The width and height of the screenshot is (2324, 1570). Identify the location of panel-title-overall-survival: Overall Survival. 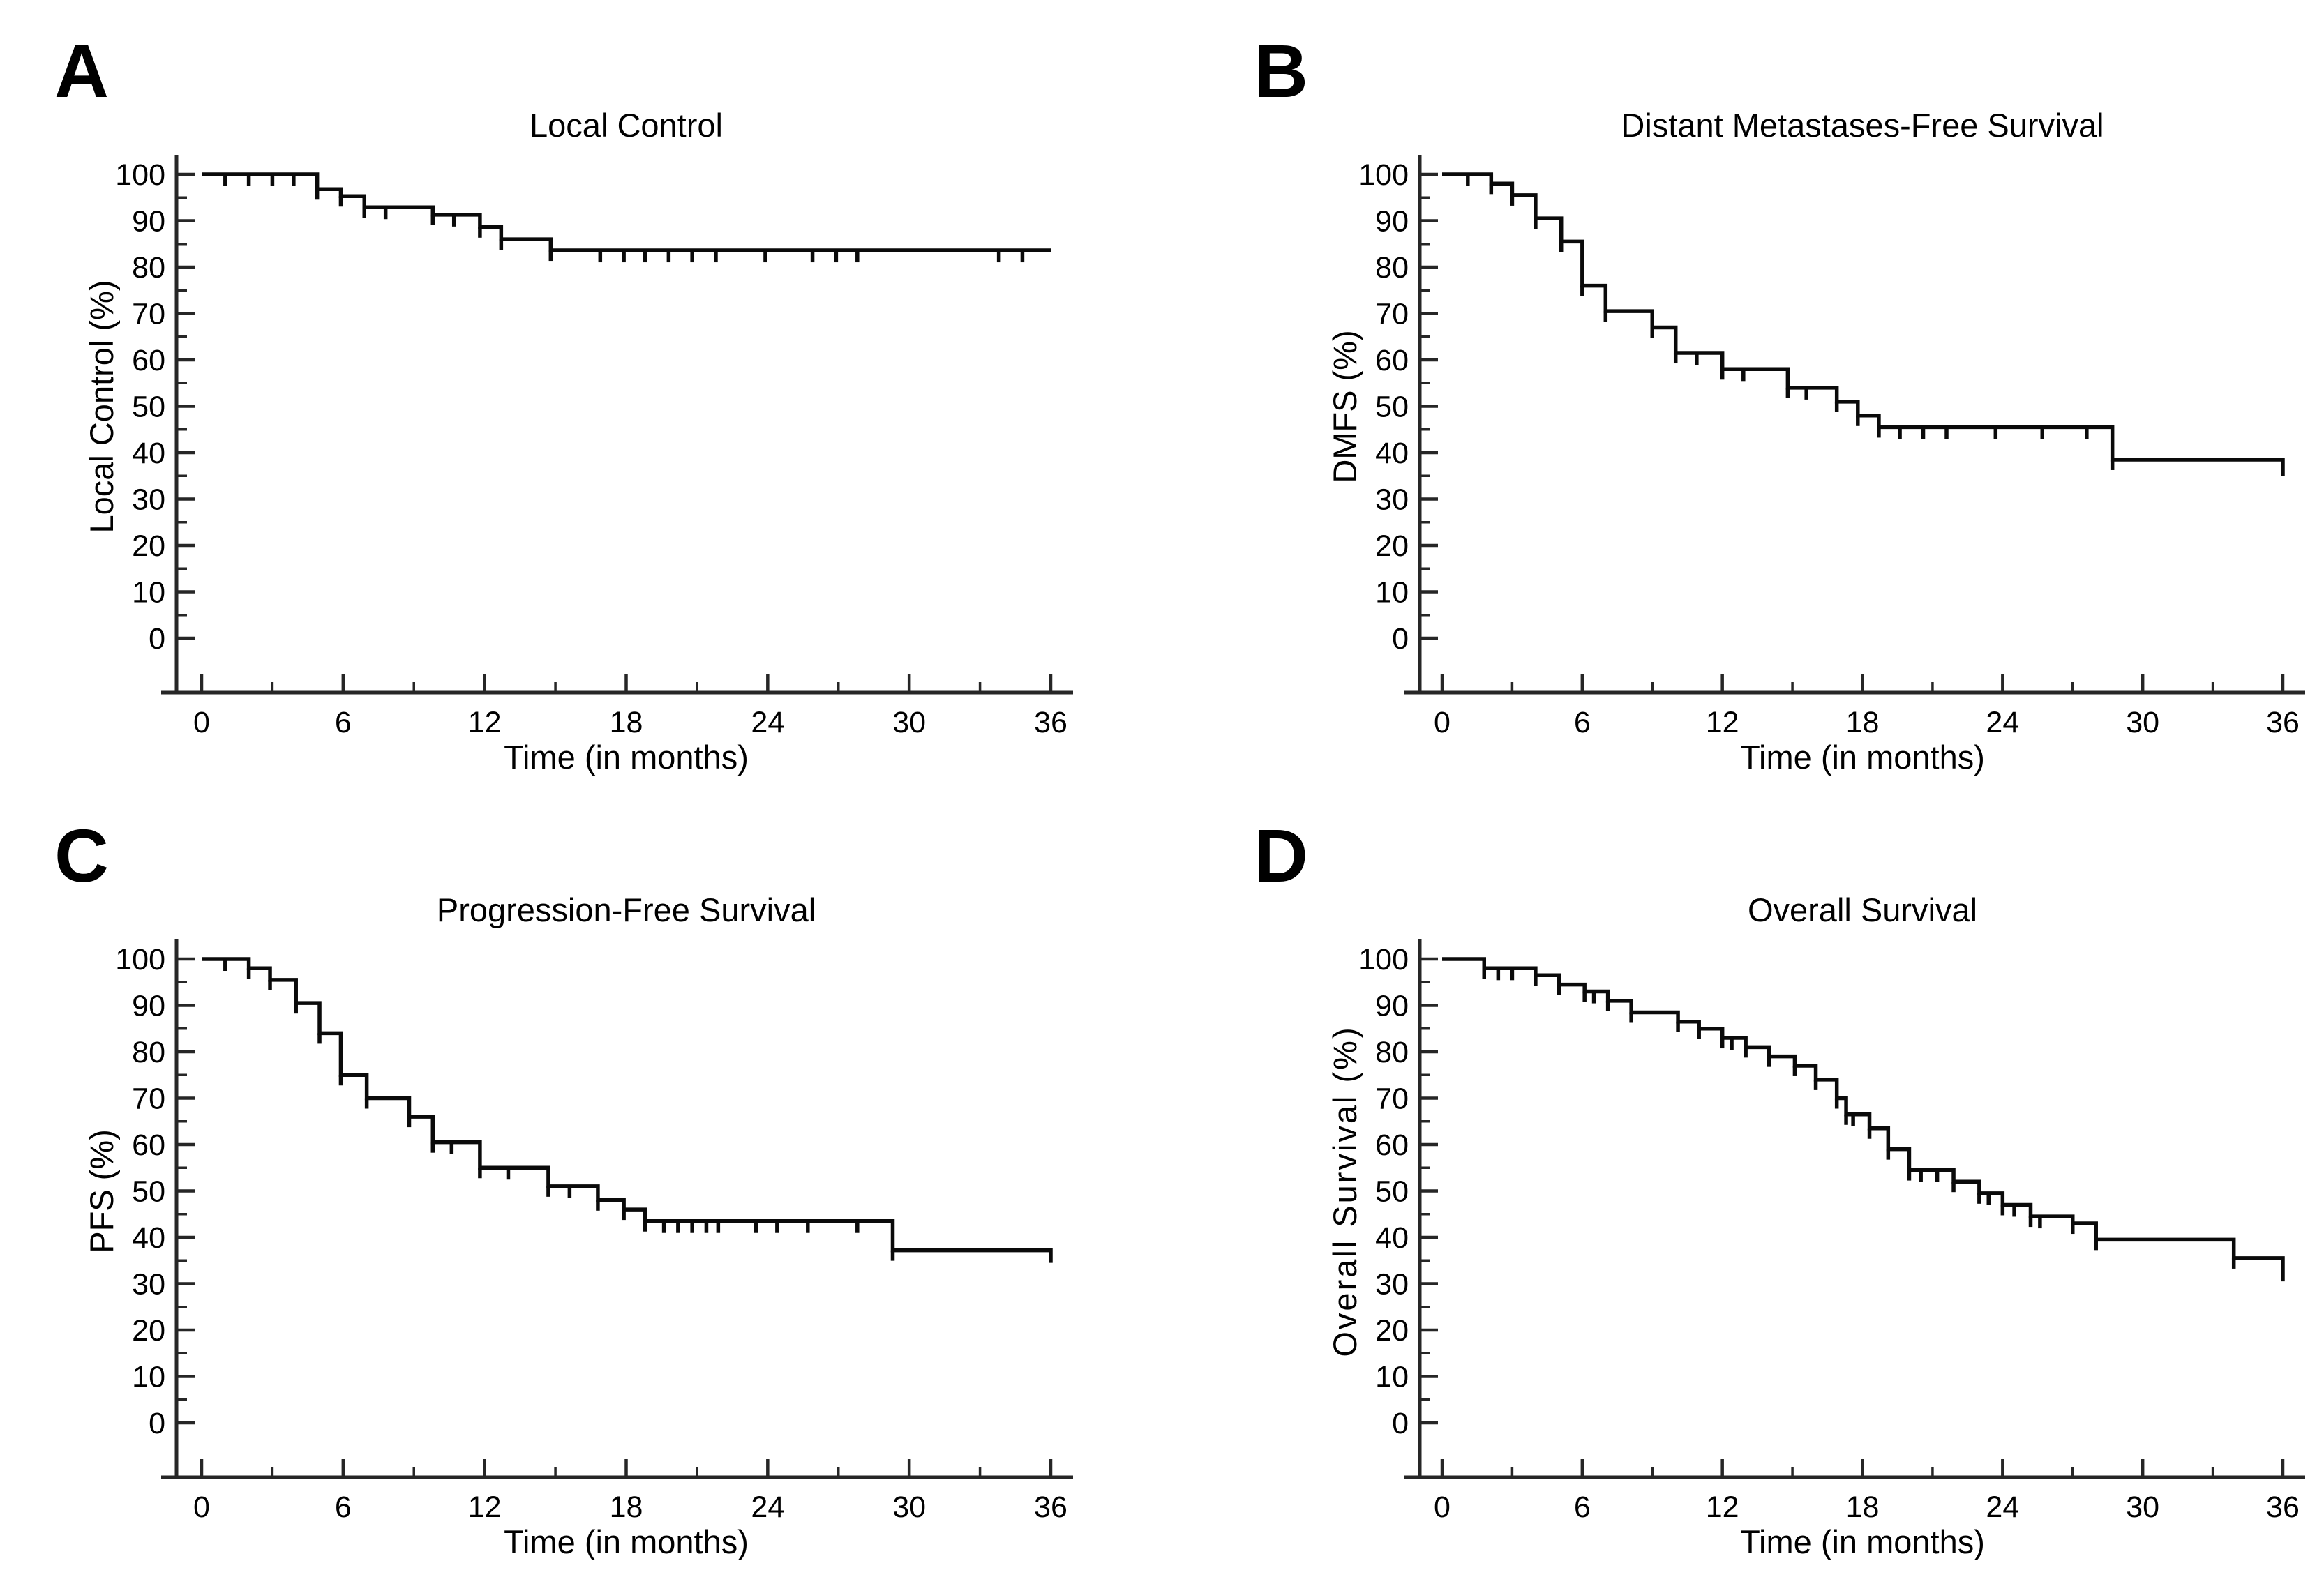
(1862, 909).